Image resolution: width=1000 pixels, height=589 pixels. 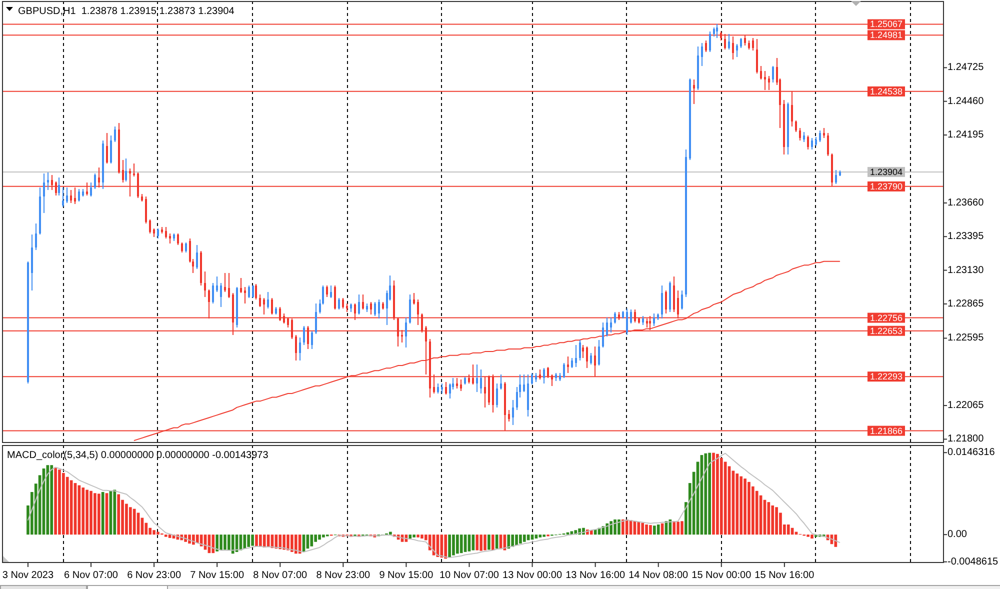 I want to click on ref-line-label: 1.22293, so click(x=886, y=377).